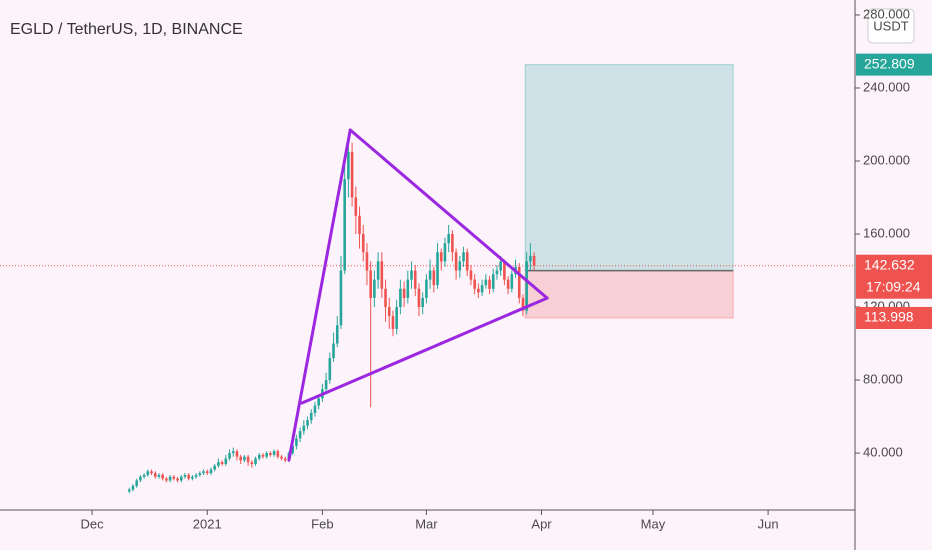 The image size is (932, 550). I want to click on stop-label-bg, so click(894, 317).